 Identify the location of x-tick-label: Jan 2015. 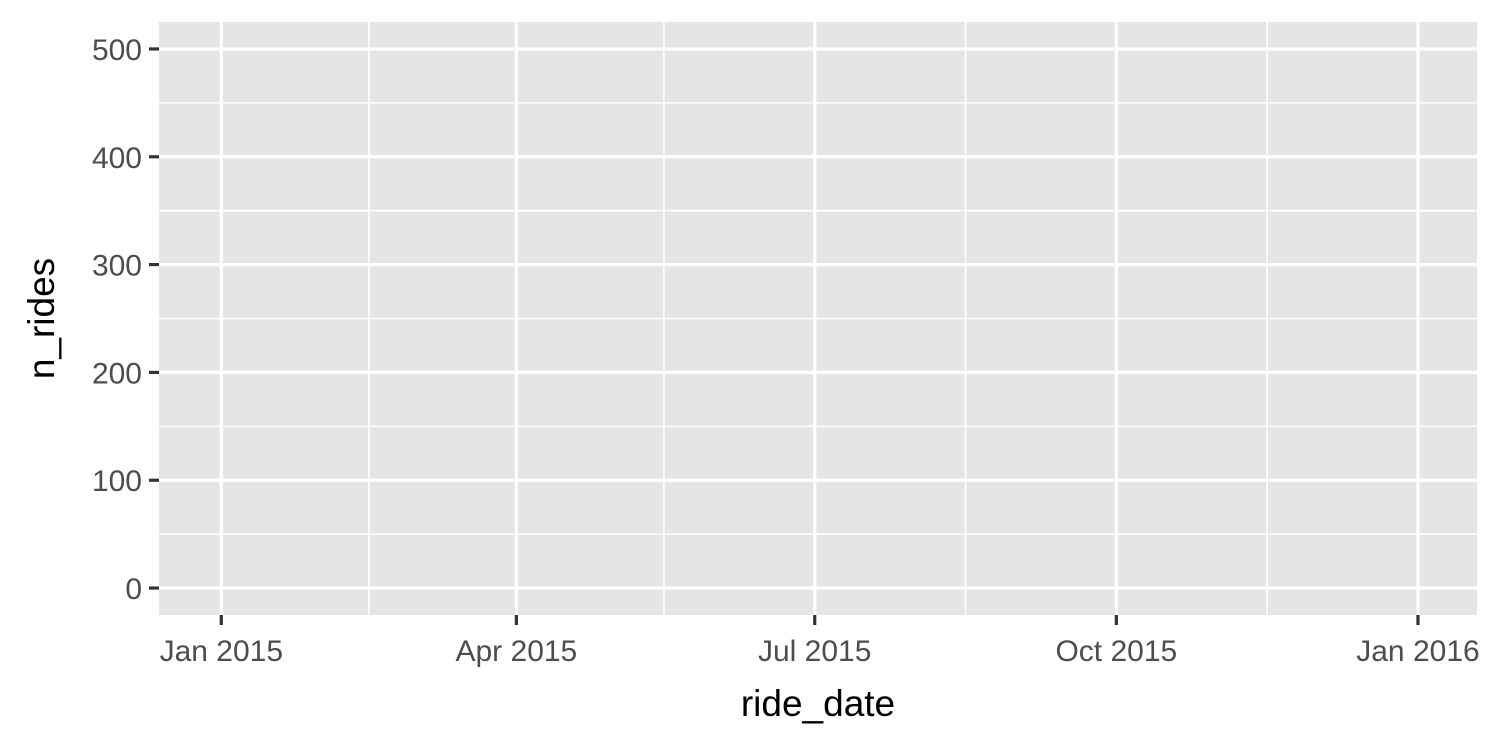
(221, 651).